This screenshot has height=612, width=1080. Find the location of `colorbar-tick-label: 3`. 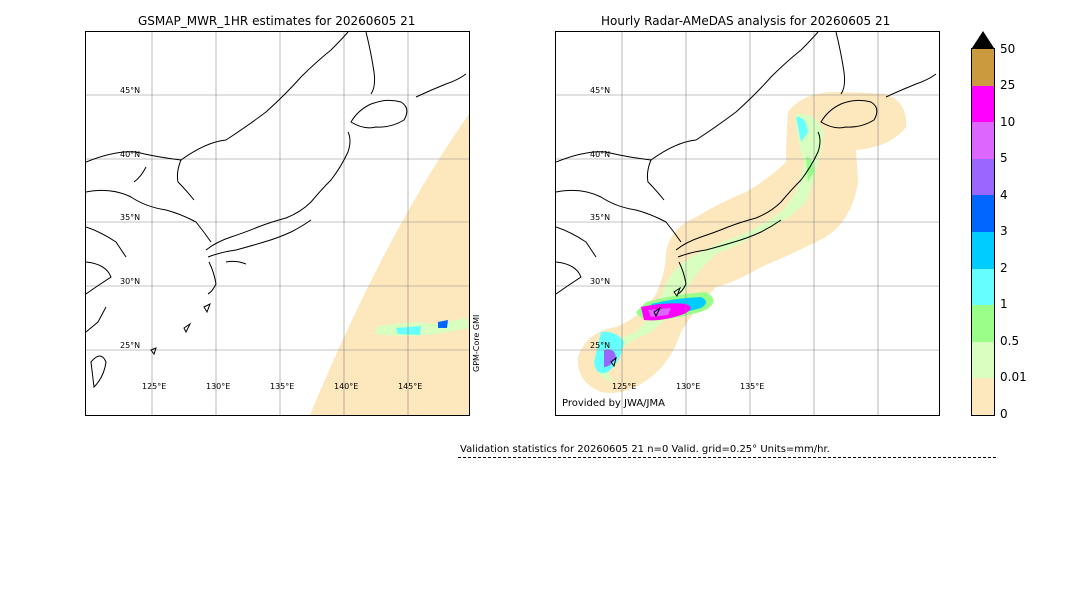

colorbar-tick-label: 3 is located at coordinates (1004, 231).